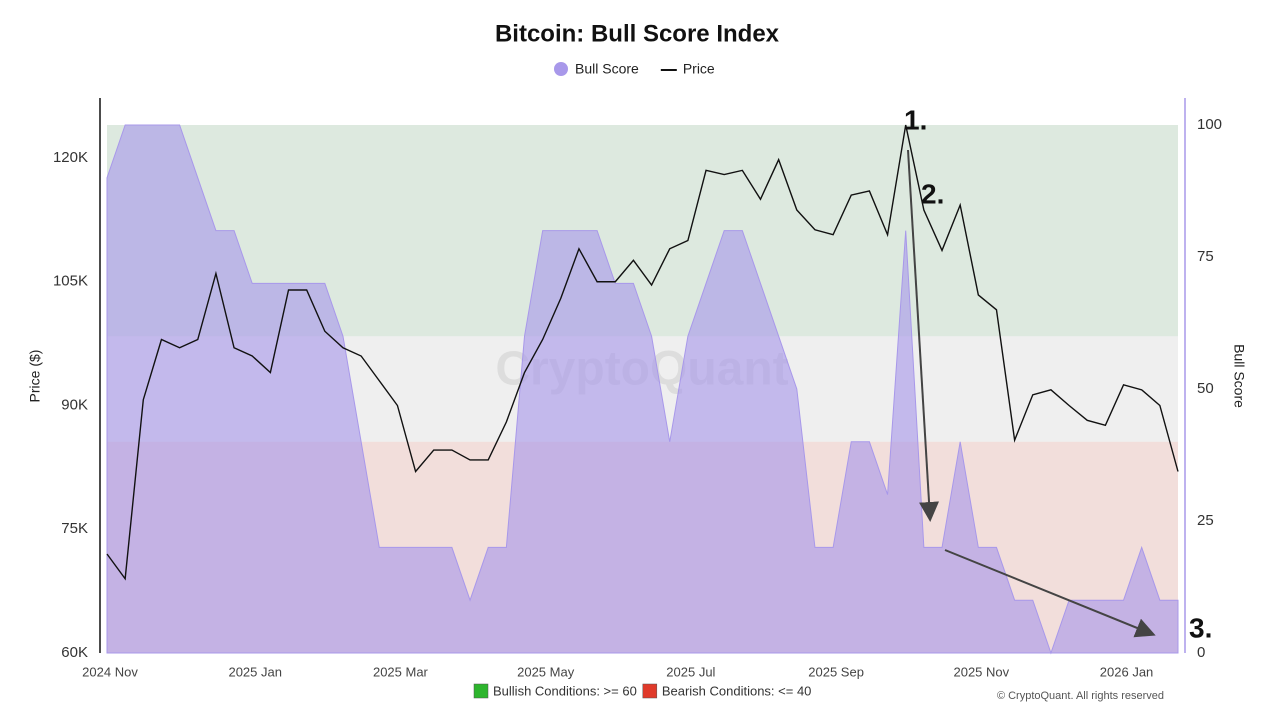 This screenshot has width=1274, height=718. What do you see at coordinates (74, 404) in the screenshot?
I see `y-tick-label: 90K` at bounding box center [74, 404].